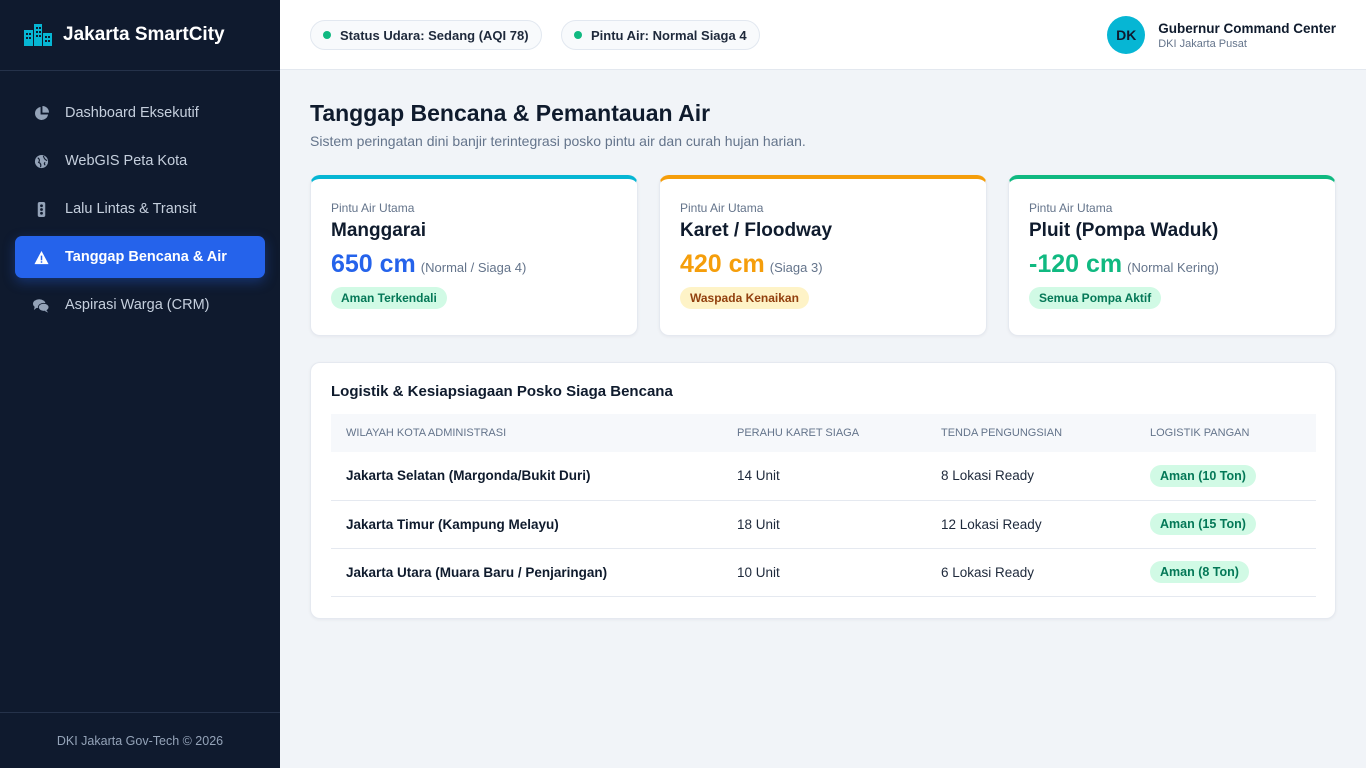 This screenshot has height=768, width=1366. I want to click on air-quality-label: Status Udara: Sedang (AQI 78), so click(434, 35).